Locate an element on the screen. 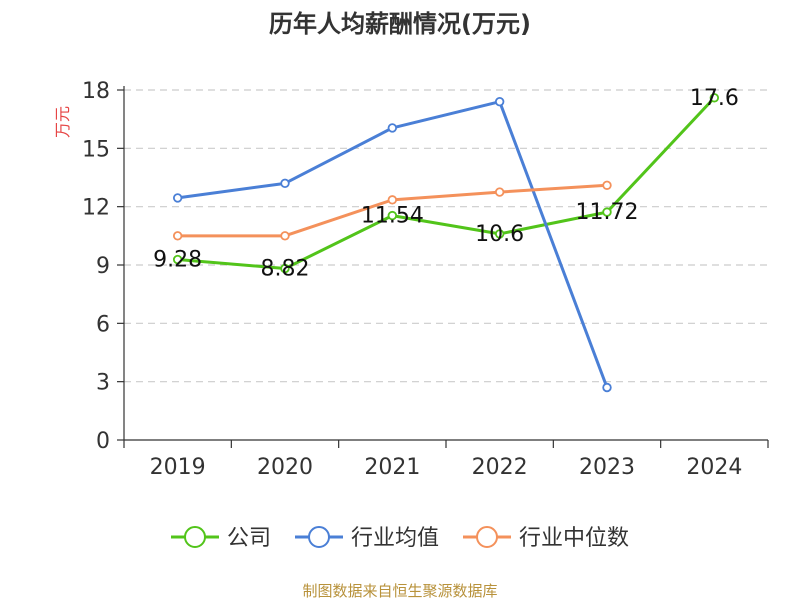 The image size is (800, 600). data-label: 8.82 is located at coordinates (285, 269).